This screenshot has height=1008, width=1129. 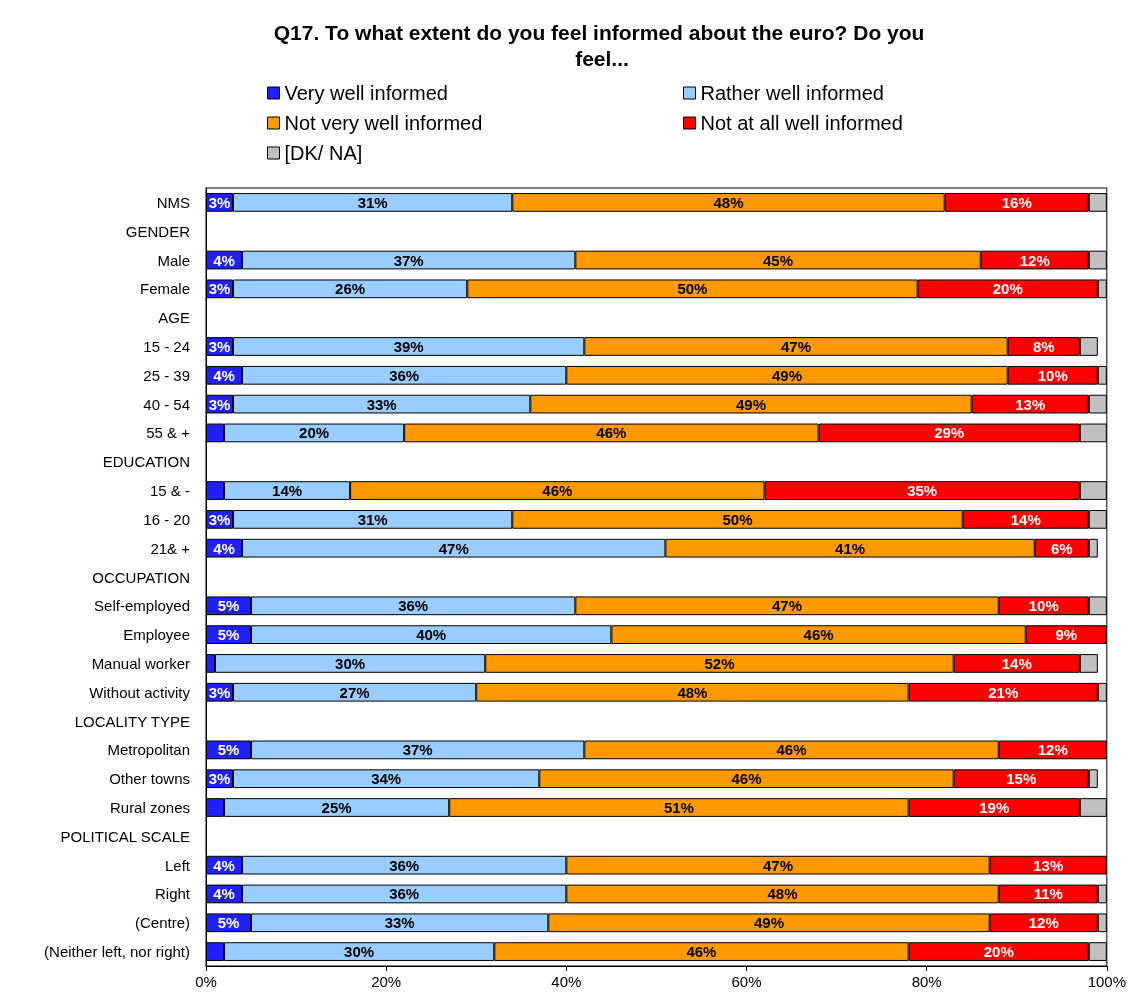 What do you see at coordinates (386, 981) in the screenshot?
I see `x-tick-label: 20%` at bounding box center [386, 981].